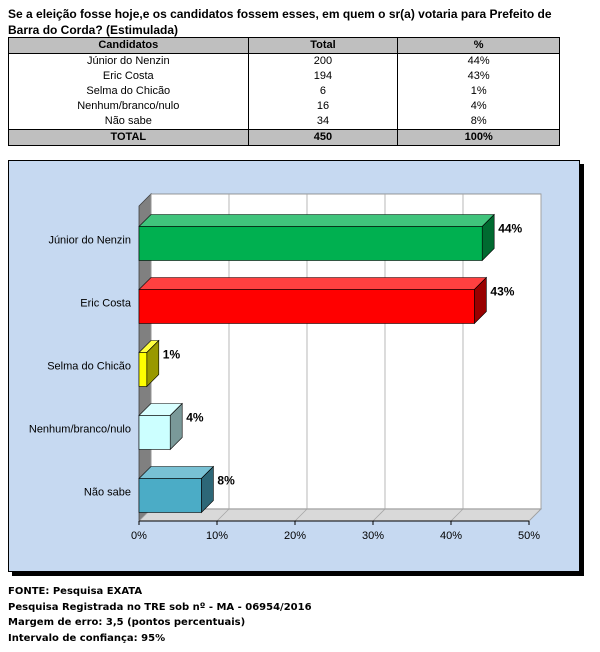  I want to click on table-row: Não sabe 34 8%, so click(284, 122).